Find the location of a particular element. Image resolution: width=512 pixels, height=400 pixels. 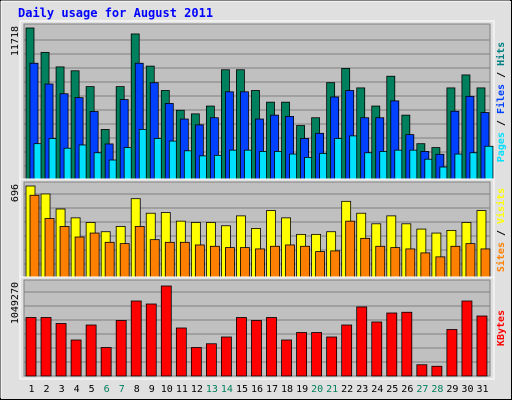

x-label-day-30: 30 is located at coordinates (467, 389).